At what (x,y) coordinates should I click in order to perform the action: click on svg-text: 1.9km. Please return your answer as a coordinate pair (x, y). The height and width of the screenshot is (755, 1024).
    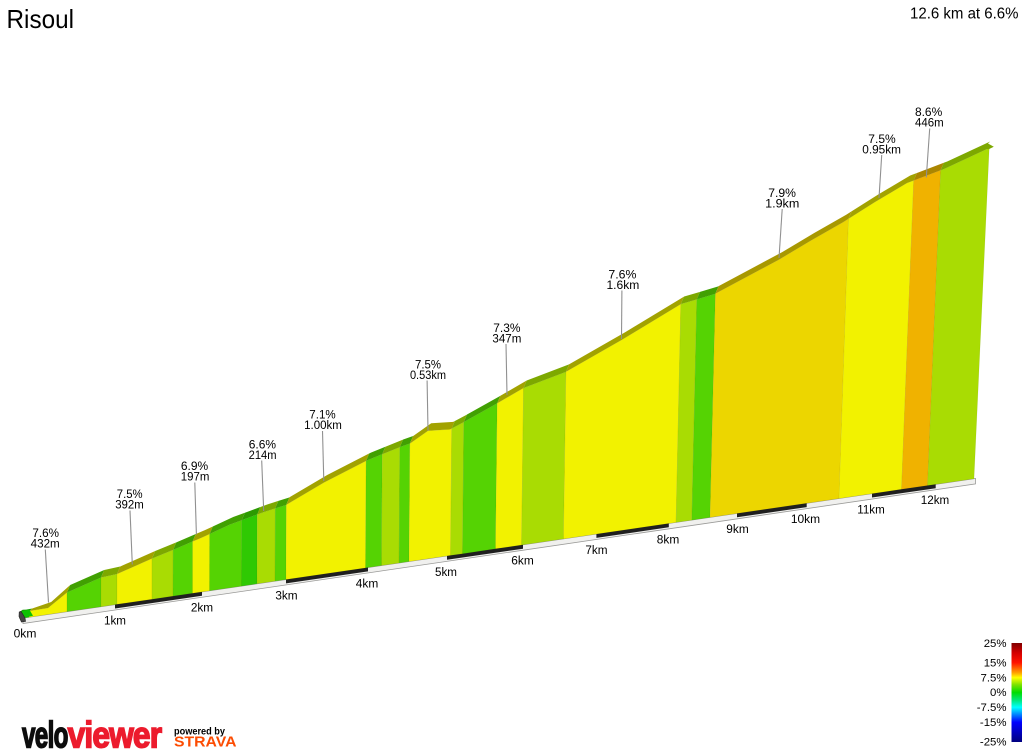
    Looking at the image, I should click on (782, 203).